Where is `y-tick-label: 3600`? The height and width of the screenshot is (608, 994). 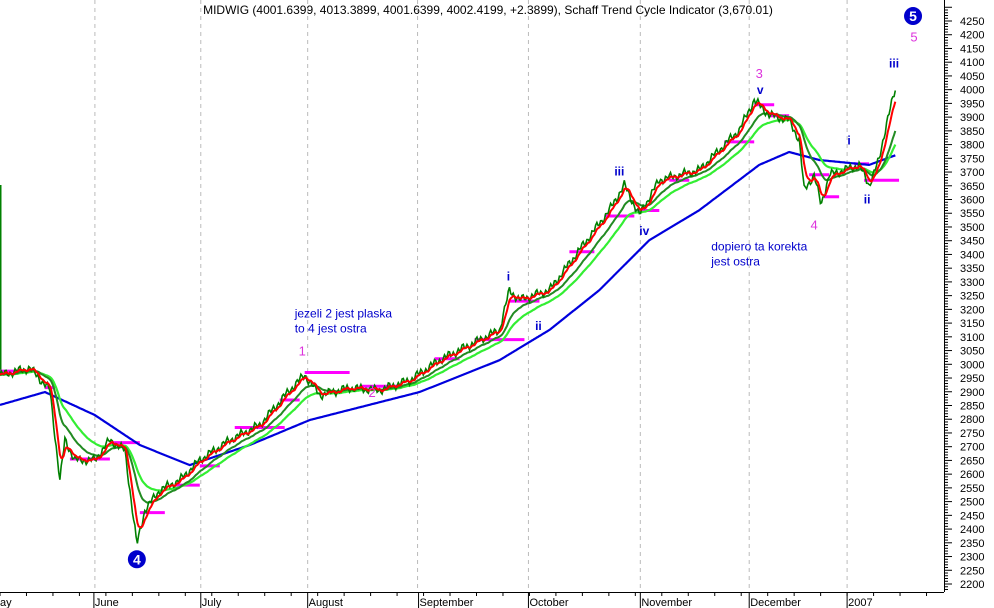 y-tick-label: 3600 is located at coordinates (972, 201).